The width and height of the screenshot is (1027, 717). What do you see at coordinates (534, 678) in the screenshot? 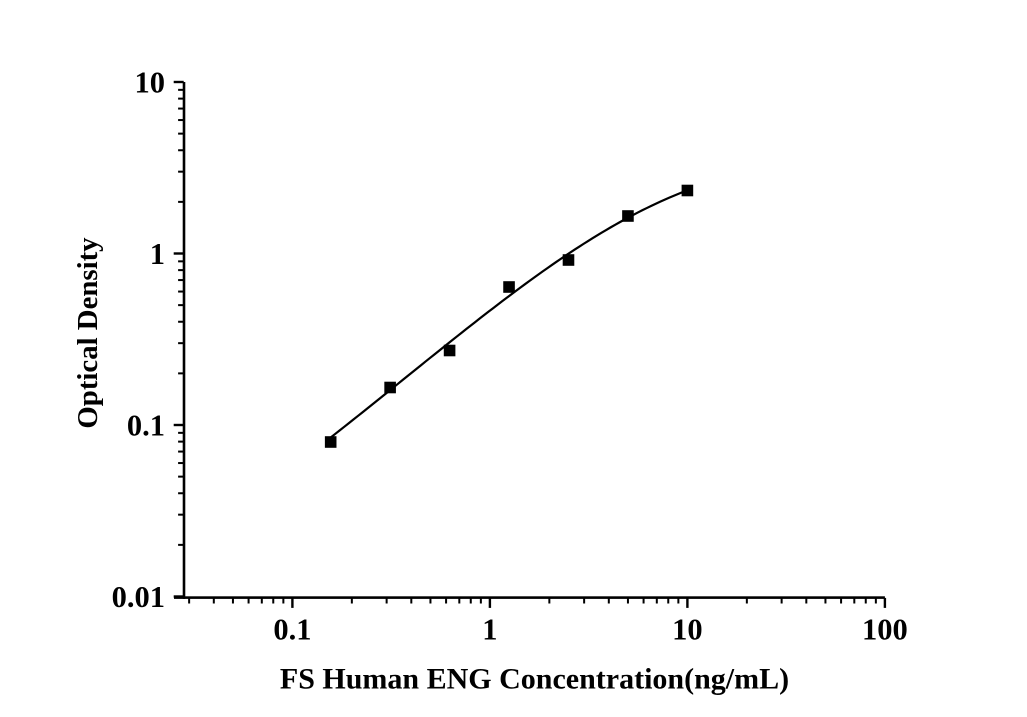
I see `svg-text:FS Human ENG Concentration(ng/: FS Human ENG Concentration(ng/mL)` at bounding box center [534, 678].